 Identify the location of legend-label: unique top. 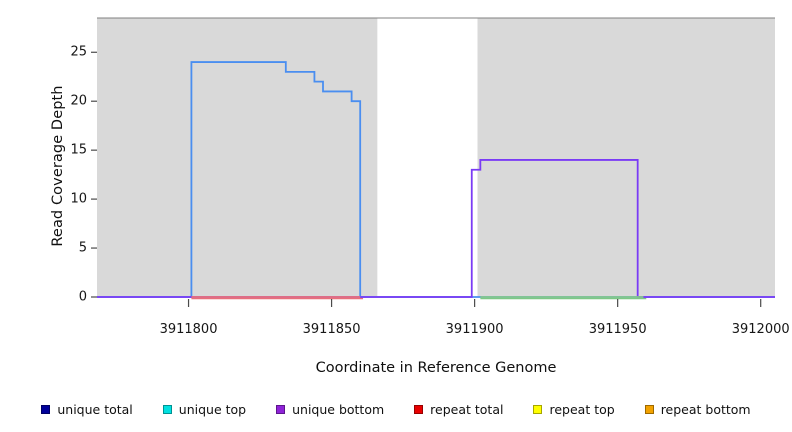
(212, 409).